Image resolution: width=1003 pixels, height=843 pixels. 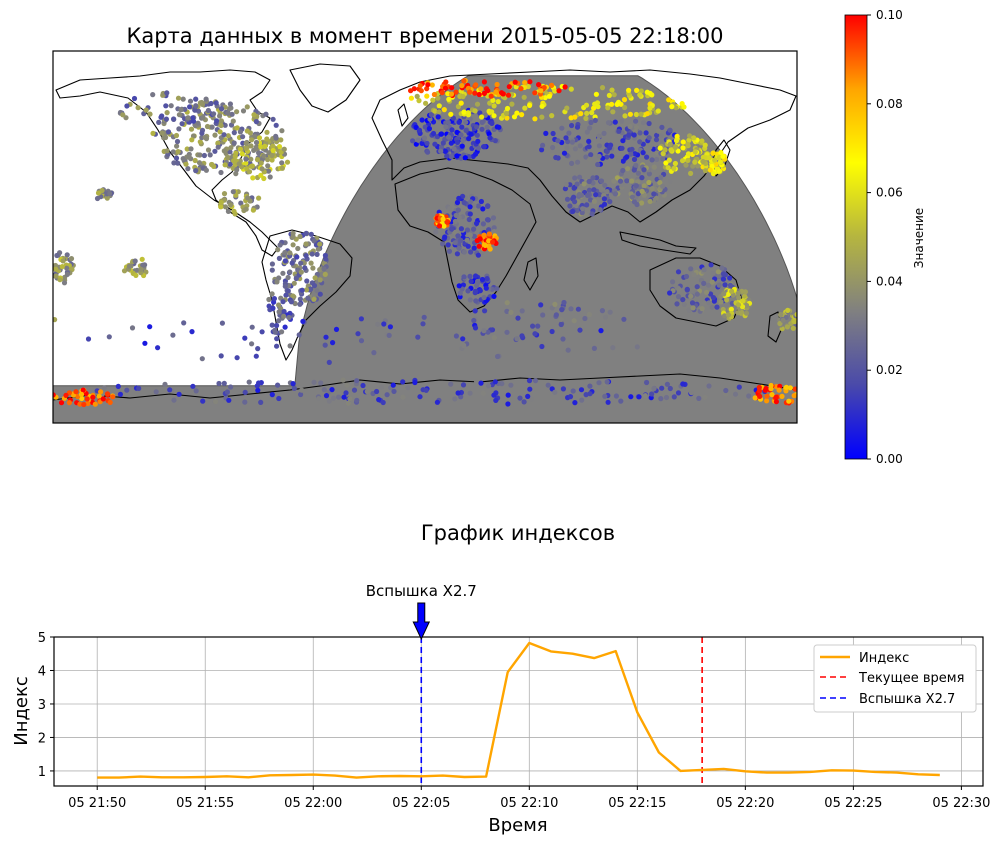 What do you see at coordinates (889, 370) in the screenshot?
I see `colorbar-tick-label: 0.02` at bounding box center [889, 370].